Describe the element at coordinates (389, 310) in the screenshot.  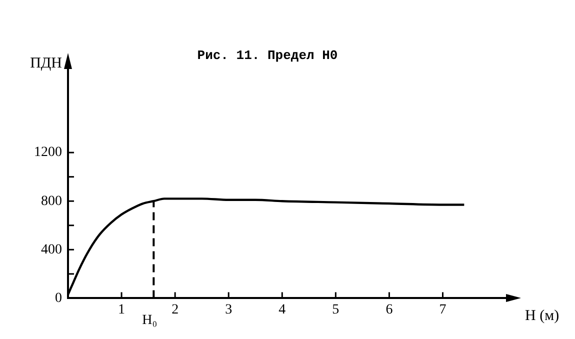
I see `x-tick-label: 6` at that location.